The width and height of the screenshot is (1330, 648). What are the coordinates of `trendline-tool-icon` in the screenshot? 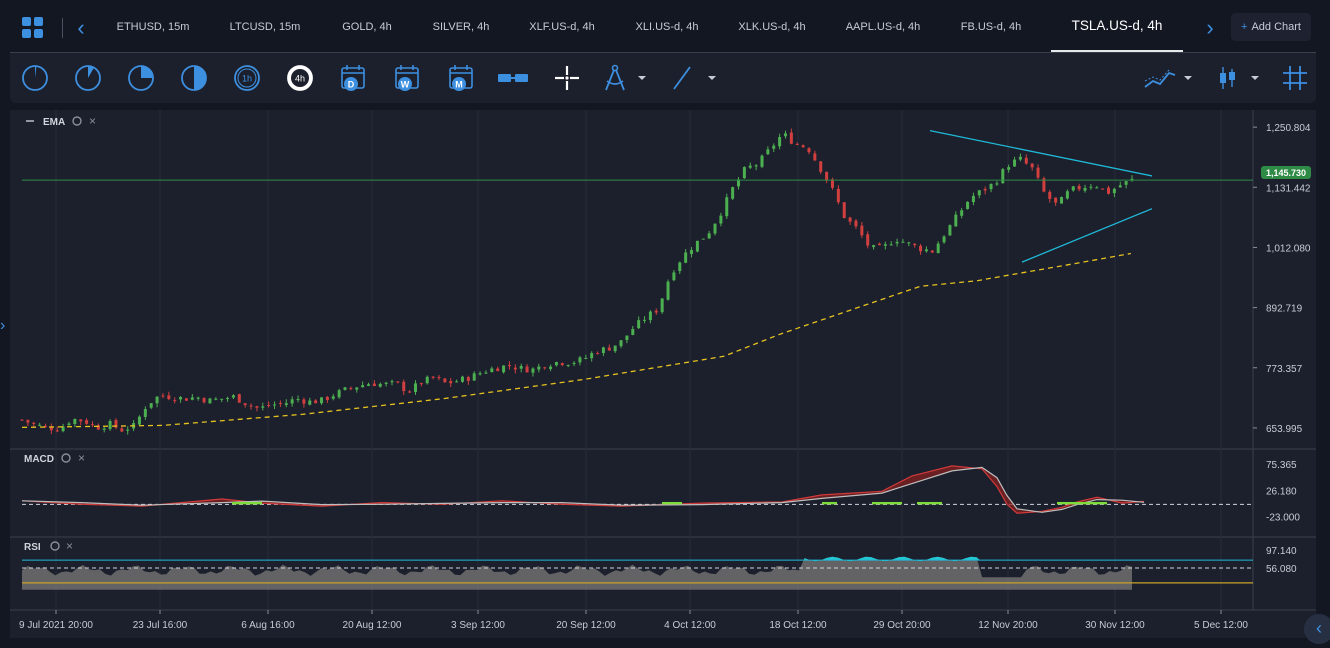 It's located at (694, 78).